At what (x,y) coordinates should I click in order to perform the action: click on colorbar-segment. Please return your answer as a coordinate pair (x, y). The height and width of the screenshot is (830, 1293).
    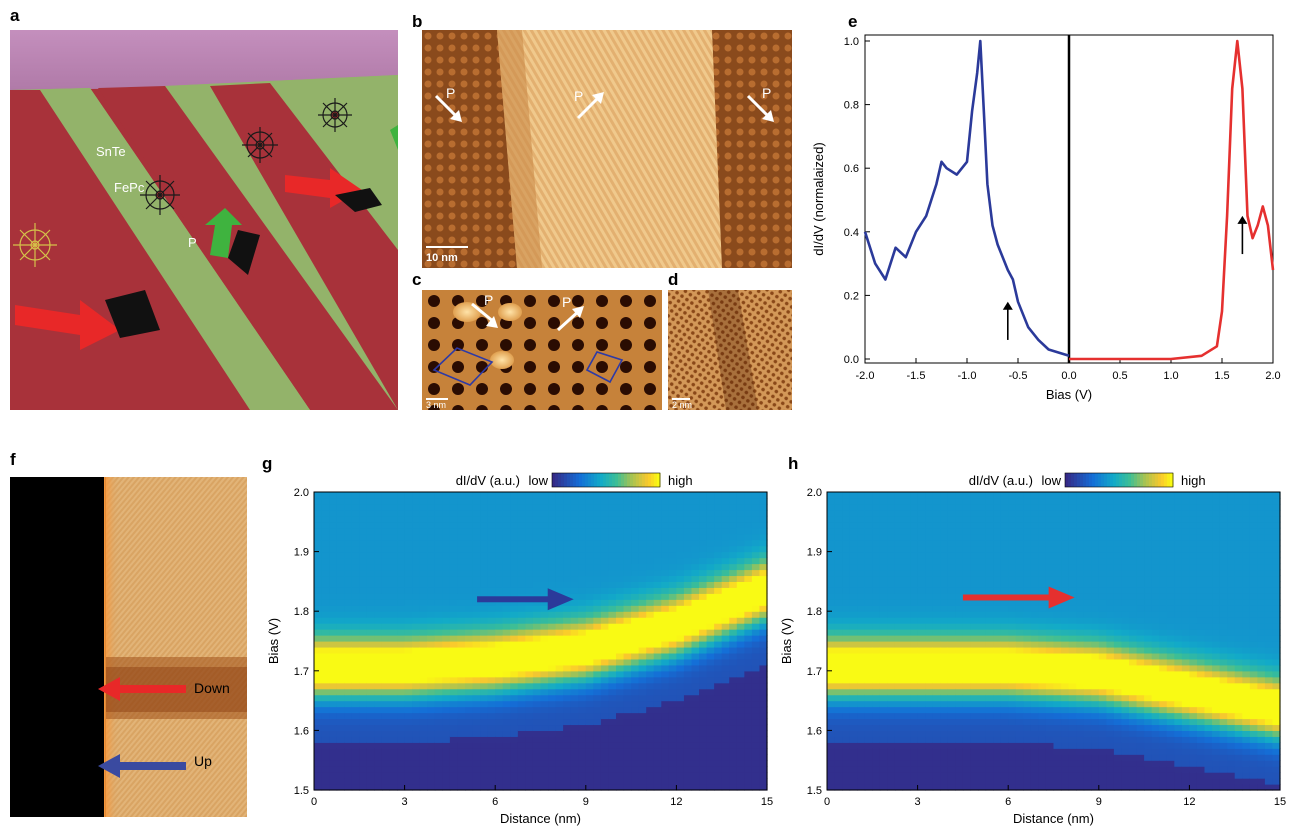
    Looking at the image, I should click on (650, 480).